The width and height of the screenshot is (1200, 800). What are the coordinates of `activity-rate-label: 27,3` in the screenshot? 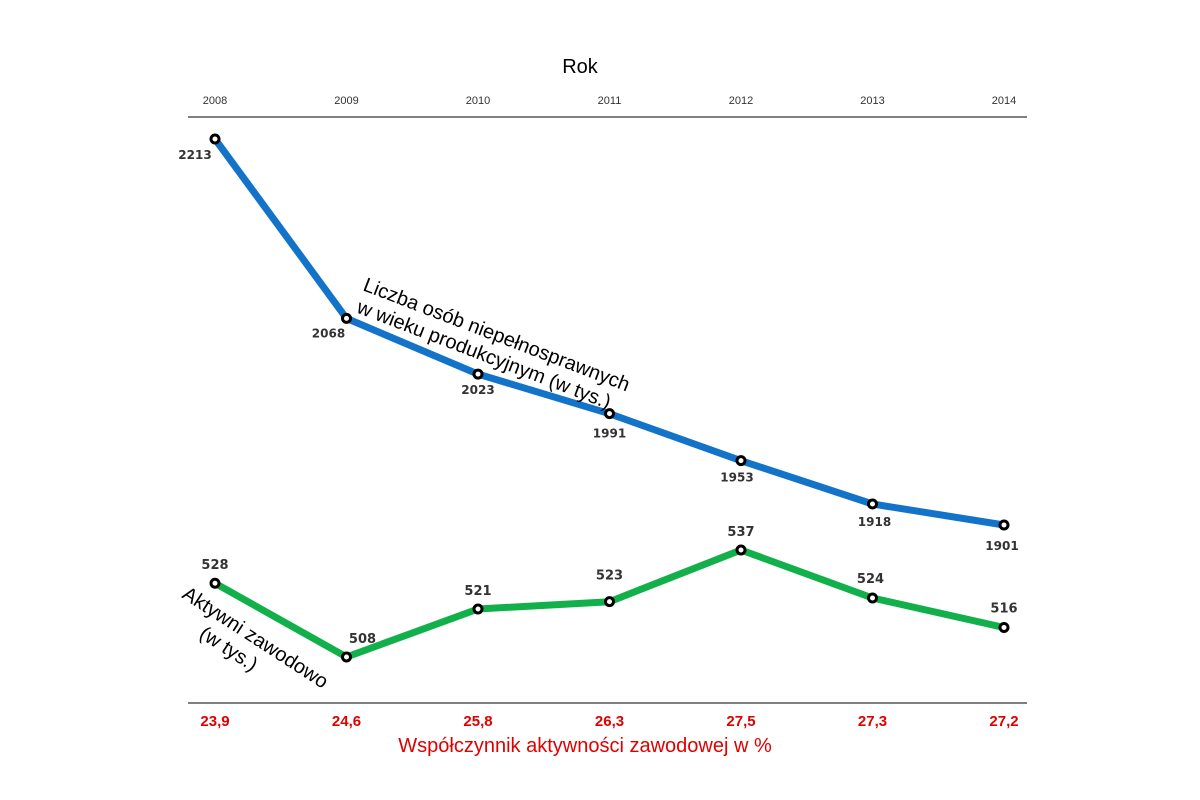 It's located at (872, 721).